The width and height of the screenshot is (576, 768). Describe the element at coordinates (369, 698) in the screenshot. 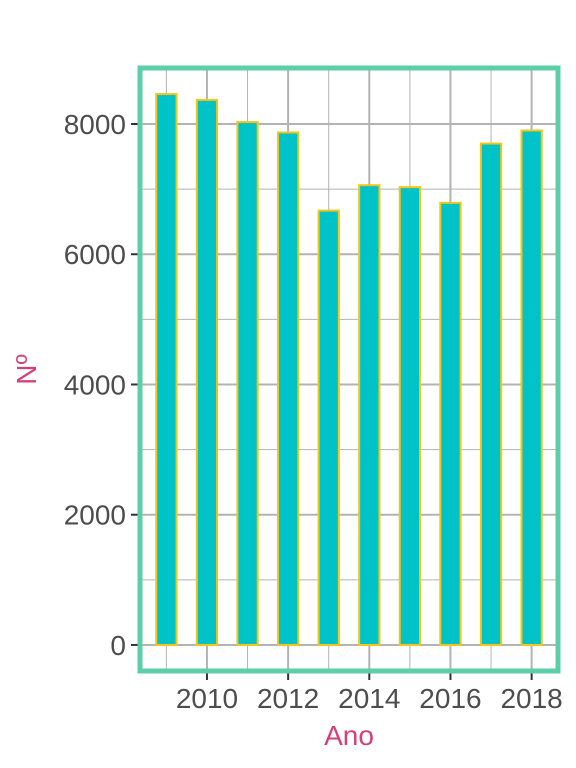

I see `x-tick-label: 2014` at that location.